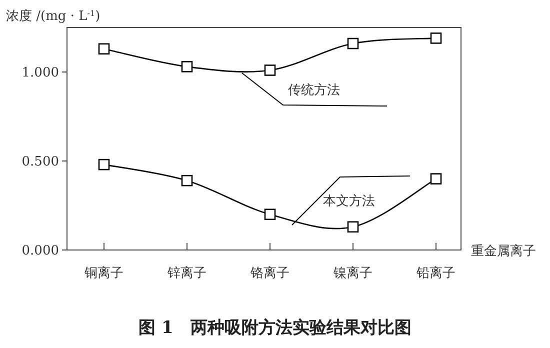 This screenshot has width=550, height=348. What do you see at coordinates (352, 273) in the screenshot?
I see `x-tick-label: 镍离子` at bounding box center [352, 273].